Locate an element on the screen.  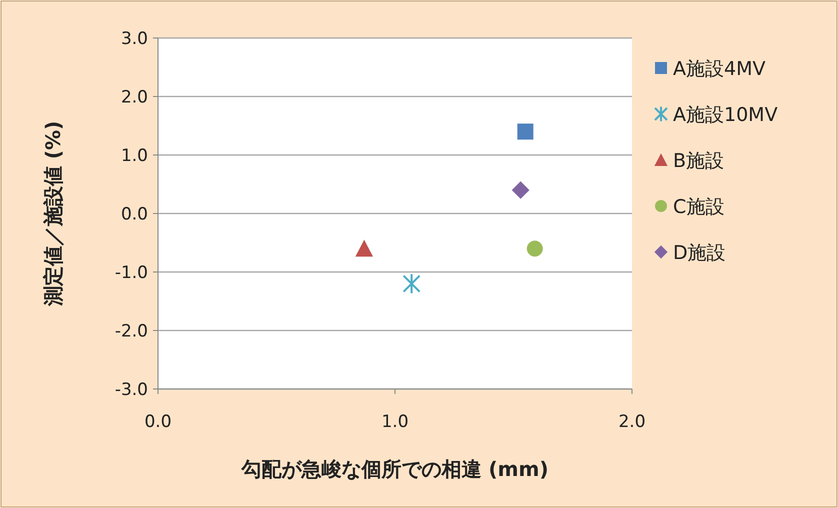
legend-label: B施設 is located at coordinates (698, 161).